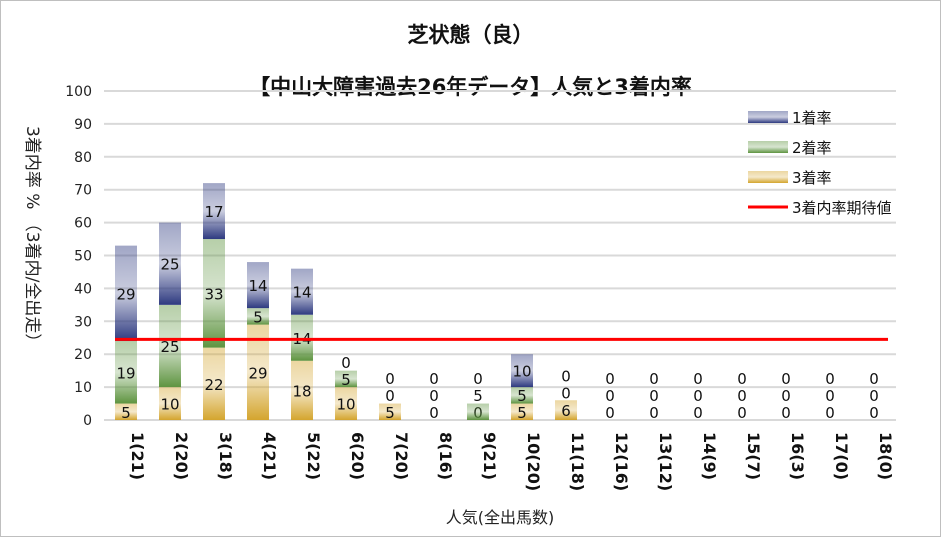 Image resolution: width=941 pixels, height=537 pixels. I want to click on data-label: 19, so click(125, 373).